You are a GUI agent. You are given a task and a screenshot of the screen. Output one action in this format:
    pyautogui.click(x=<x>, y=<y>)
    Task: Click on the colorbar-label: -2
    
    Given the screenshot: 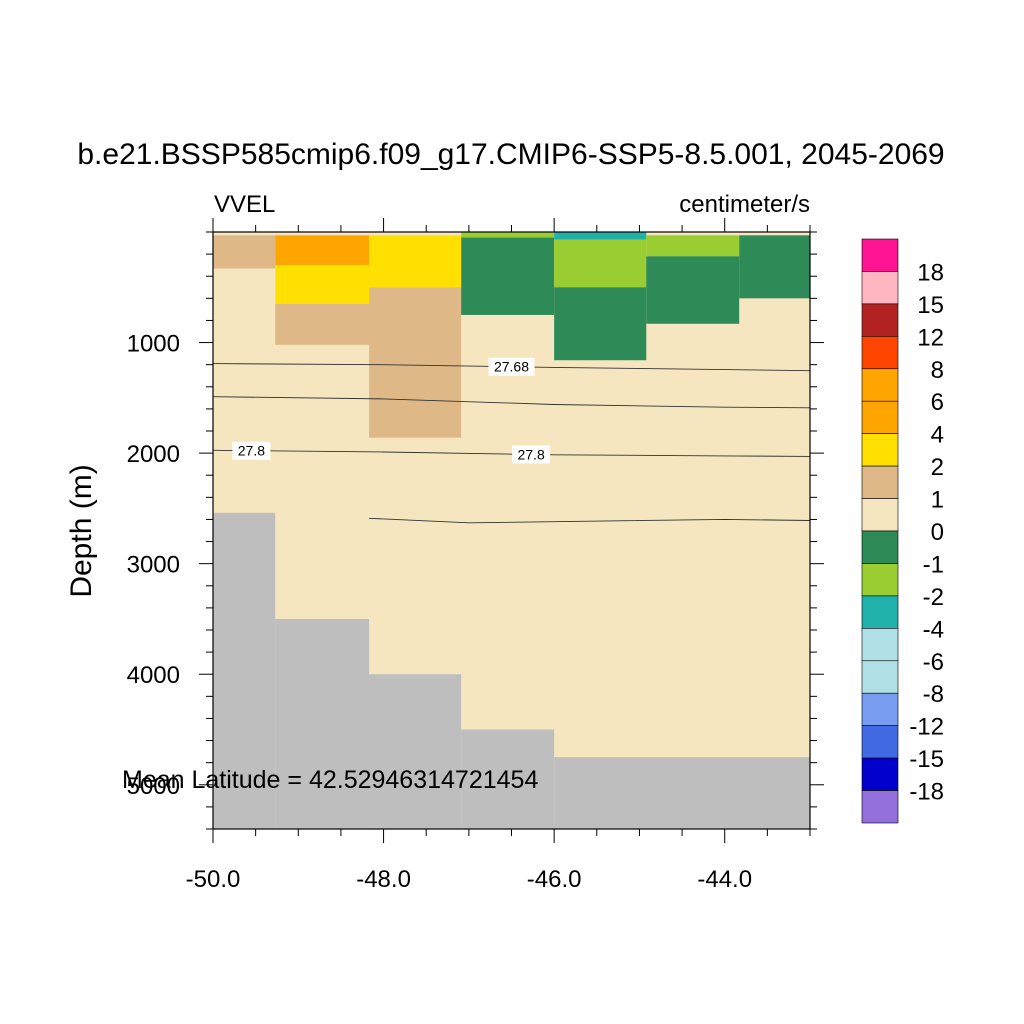 What is the action you would take?
    pyautogui.click(x=933, y=597)
    